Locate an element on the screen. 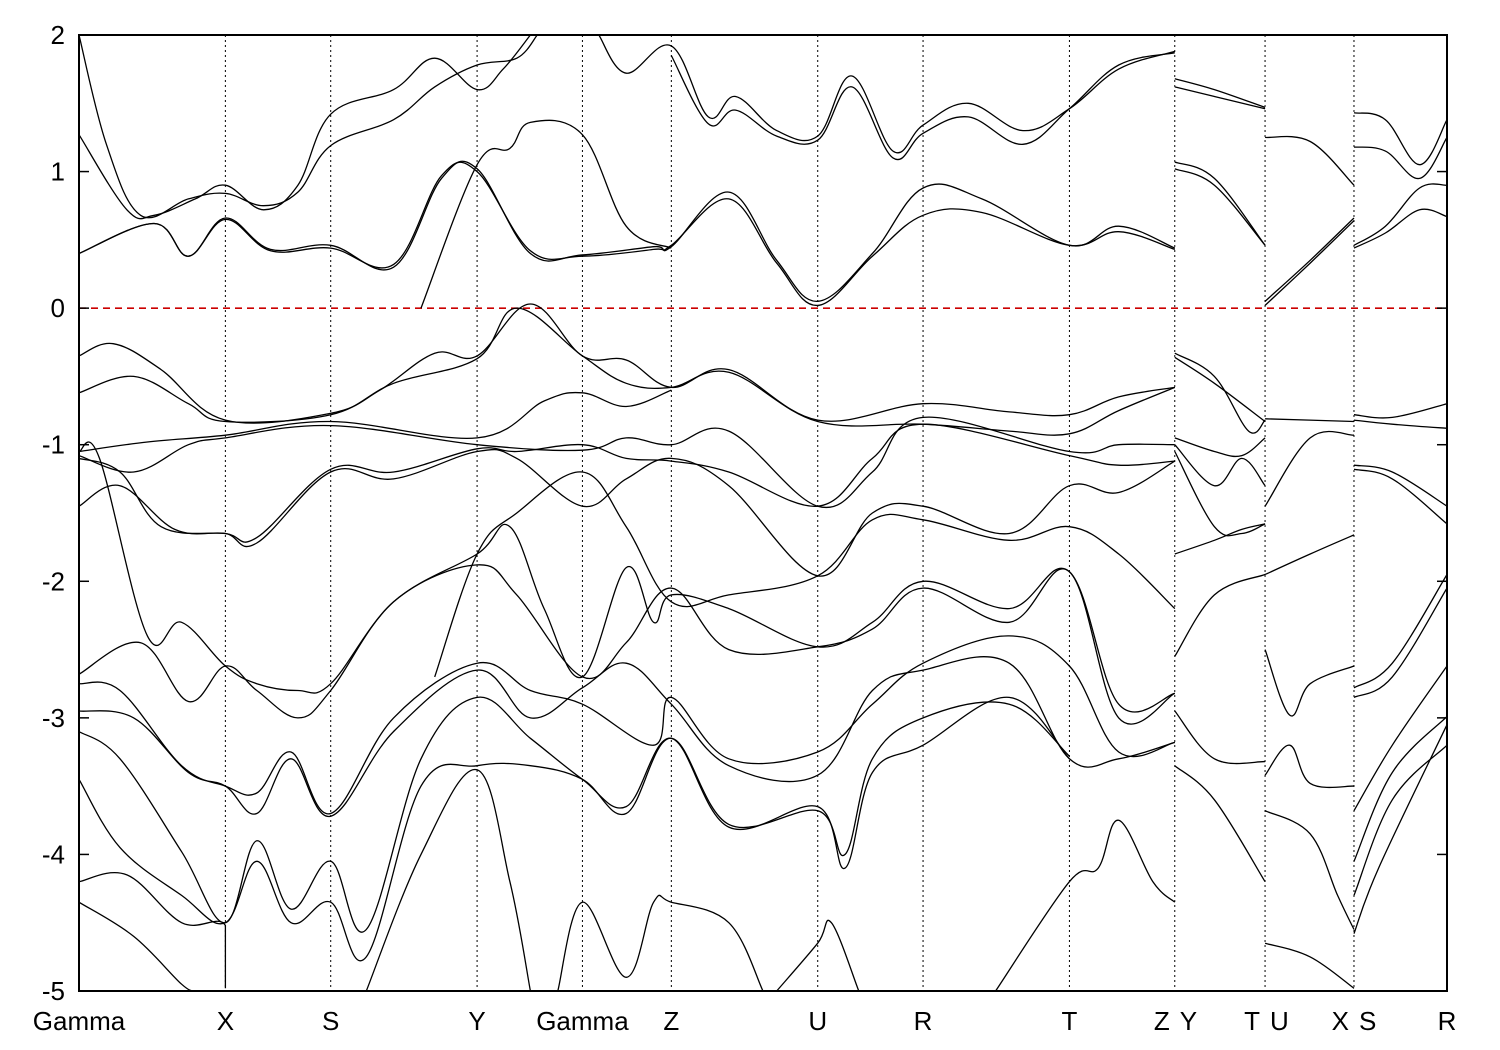 Image resolution: width=1500 pixels, height=1050 pixels. y-tick-label: -2 is located at coordinates (53, 581).